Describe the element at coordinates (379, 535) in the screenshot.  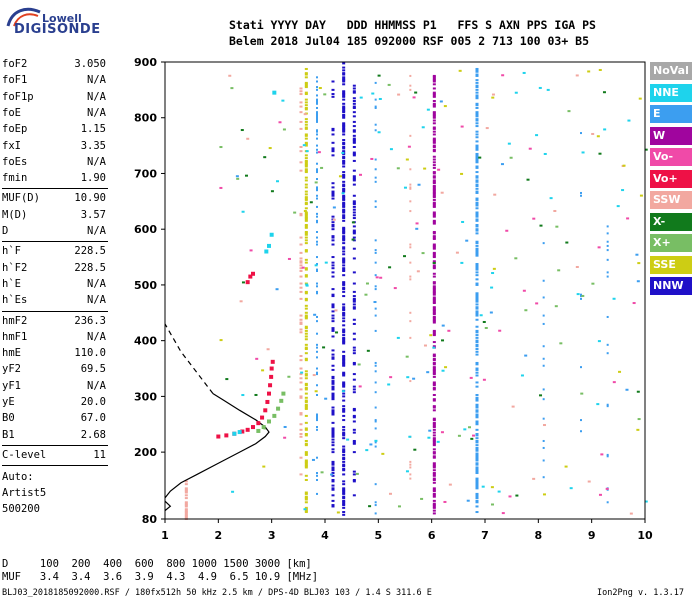
I see `x-tick-label: 5` at that location.